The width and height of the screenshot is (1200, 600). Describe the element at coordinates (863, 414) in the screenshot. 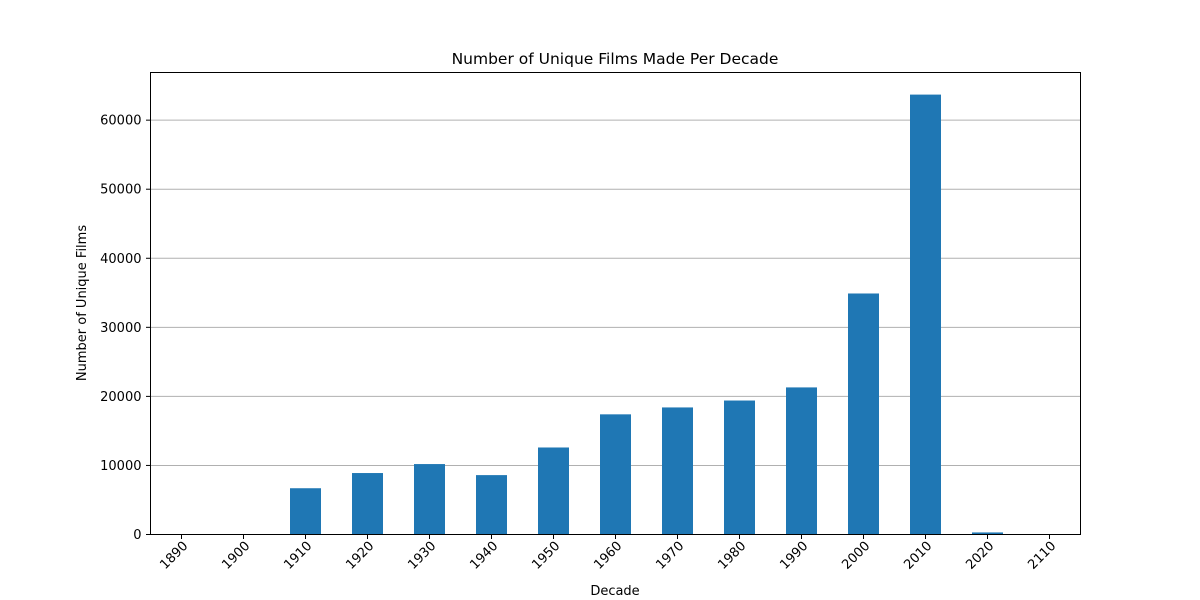

I see `bar-2000` at that location.